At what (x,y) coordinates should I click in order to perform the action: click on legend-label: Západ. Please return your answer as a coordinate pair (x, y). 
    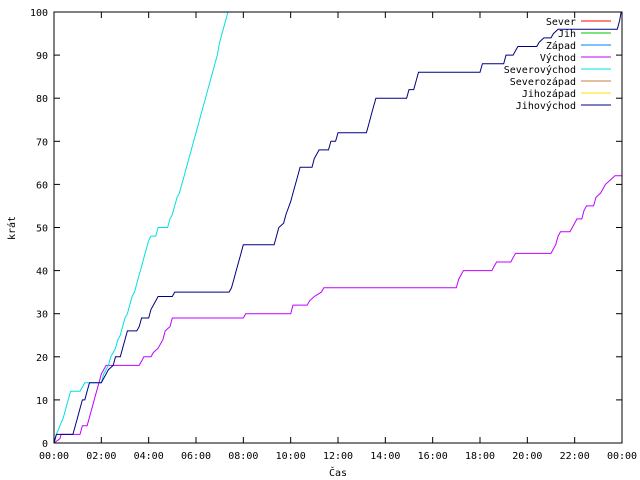
    Looking at the image, I should click on (561, 46).